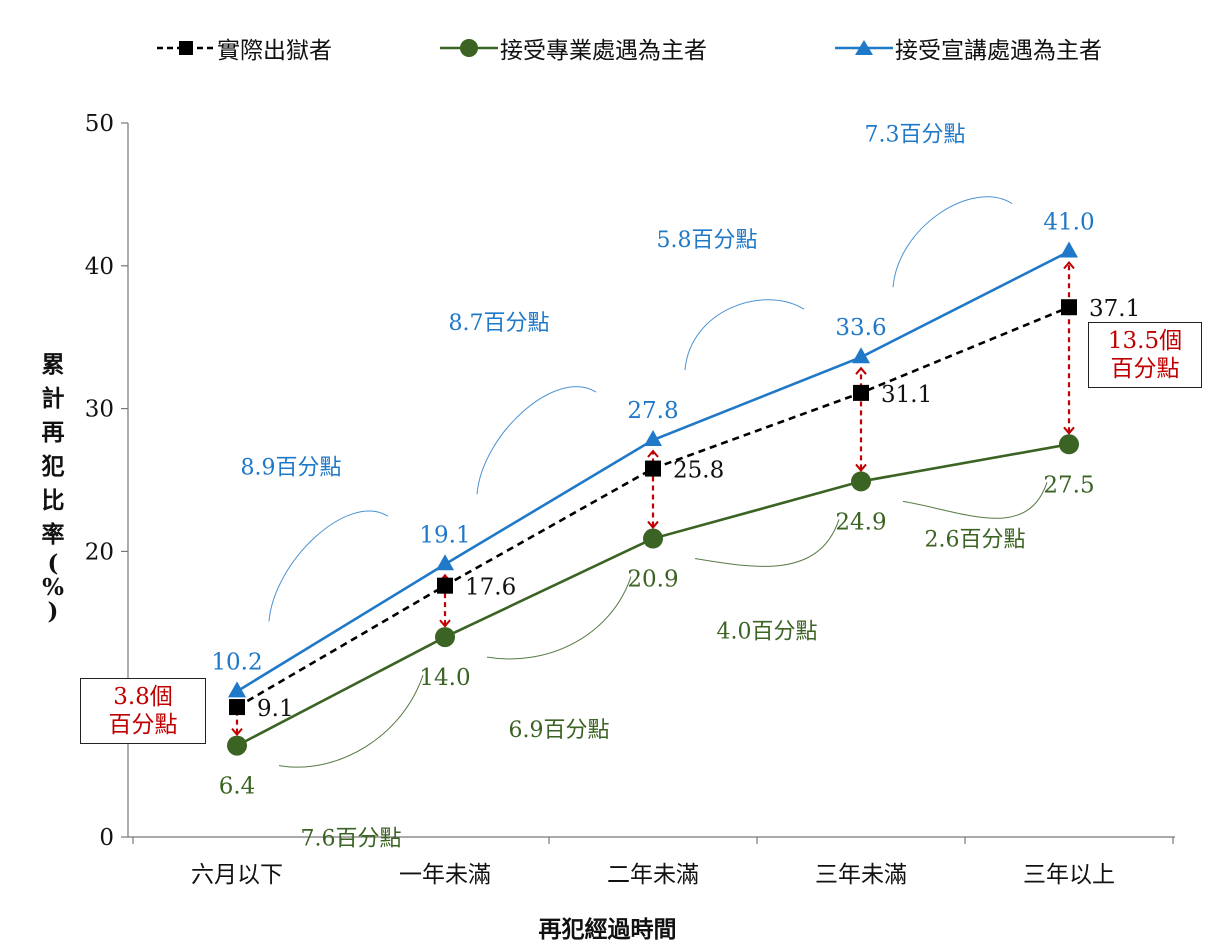 The image size is (1215, 952). What do you see at coordinates (53, 611) in the screenshot?
I see `y-axis-title-char: )` at bounding box center [53, 611].